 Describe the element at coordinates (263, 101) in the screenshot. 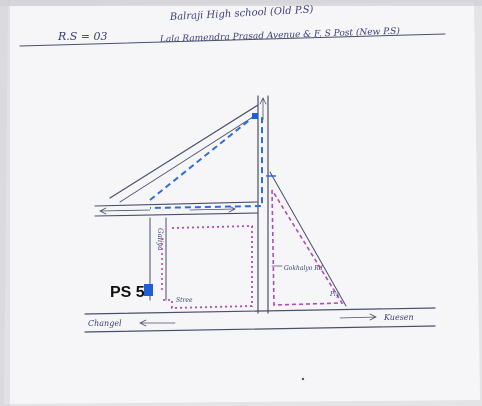

I see `arrow-north-head` at that location.